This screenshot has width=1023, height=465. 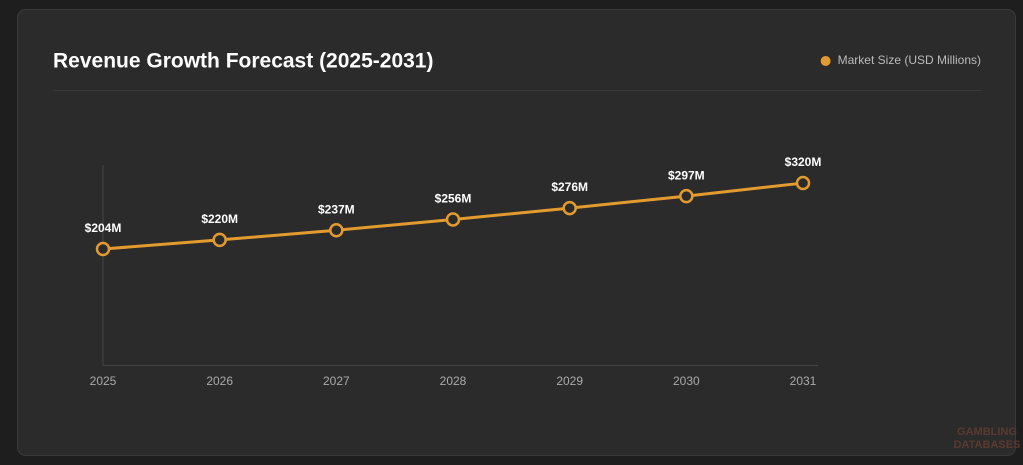 I want to click on x-tick-label: 2027, so click(x=336, y=381).